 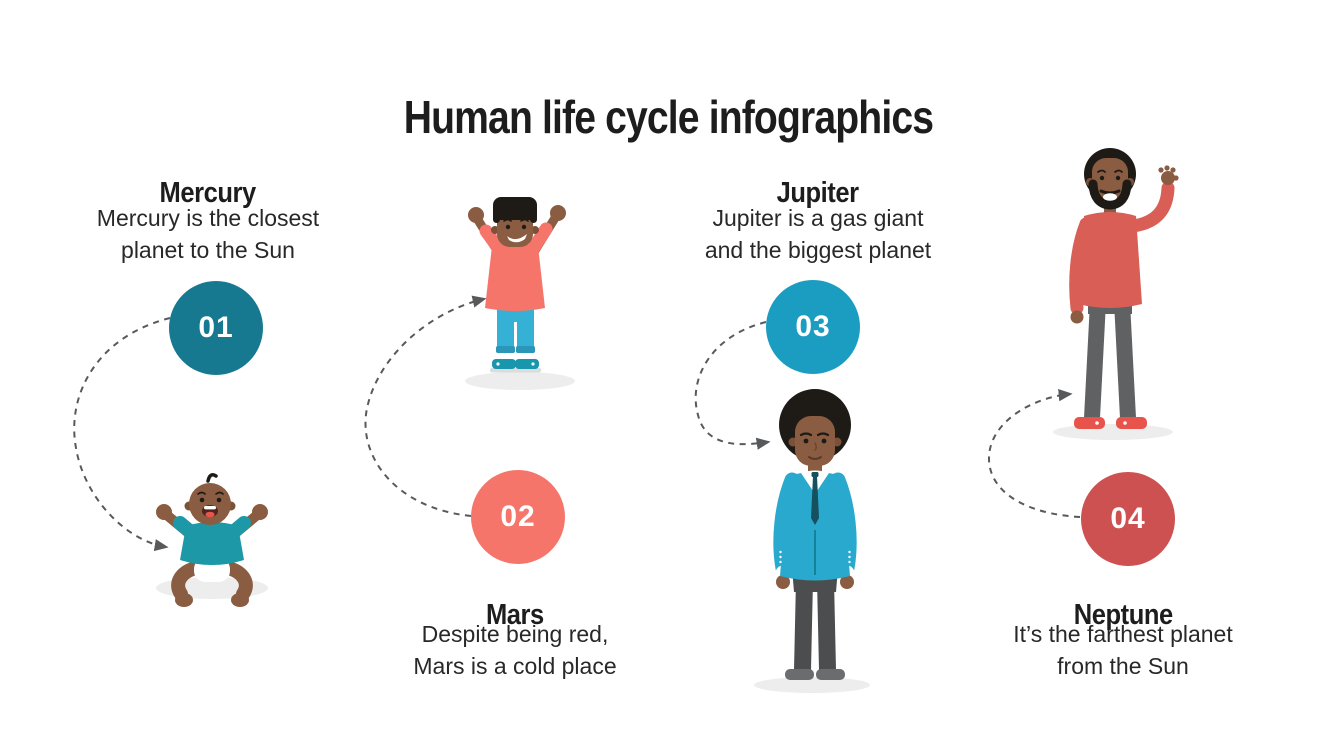 I want to click on section-title-mars-text: Mars, so click(x=515, y=615).